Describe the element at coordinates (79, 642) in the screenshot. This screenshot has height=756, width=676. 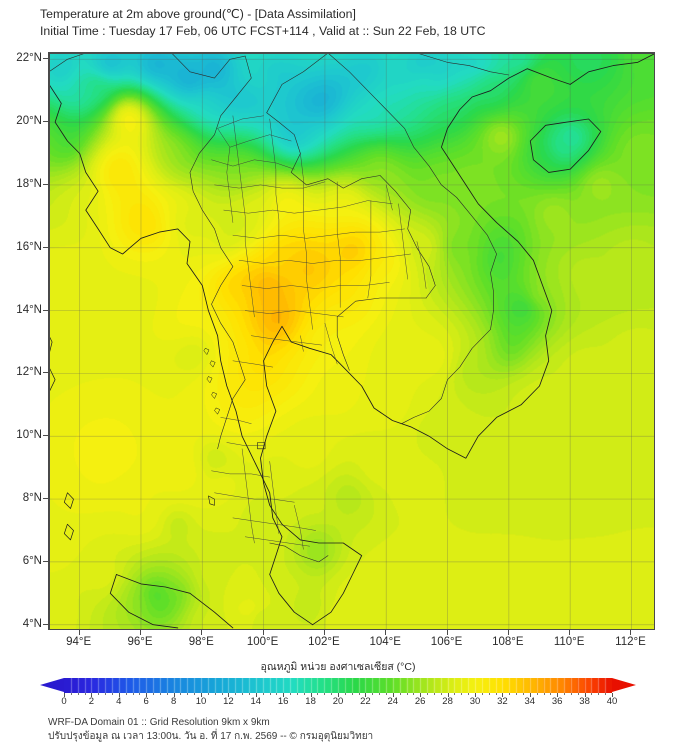
I see `x-axis-label: 94°E` at that location.